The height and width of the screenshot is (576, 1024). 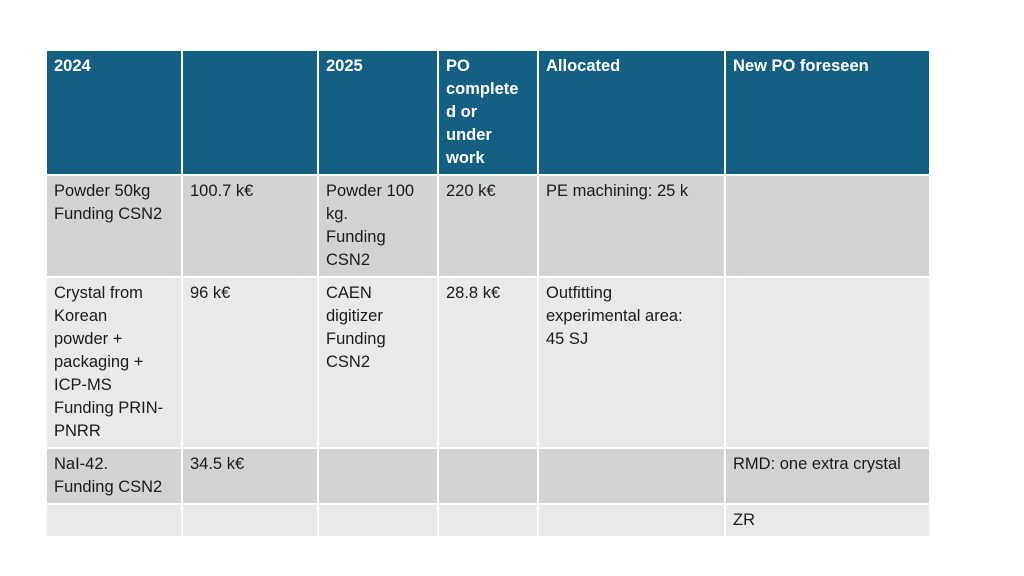 I want to click on table-cell: 220 k€, so click(x=488, y=226).